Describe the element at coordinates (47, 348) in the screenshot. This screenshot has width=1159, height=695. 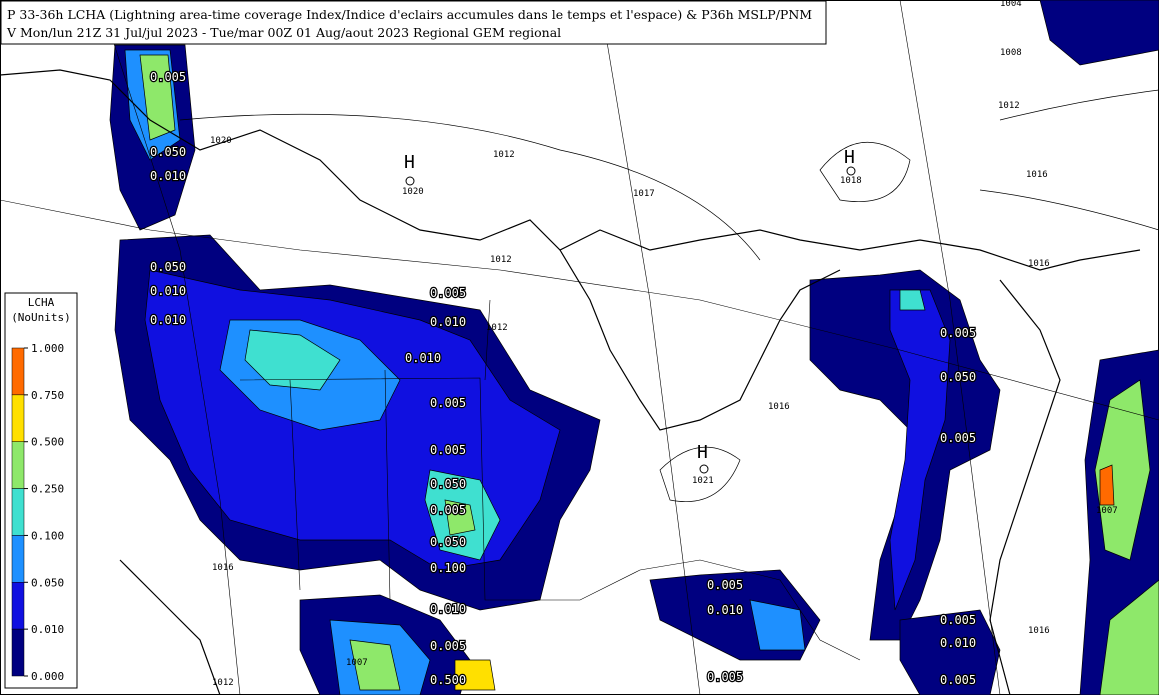
I see `legend-label: 1.000` at that location.